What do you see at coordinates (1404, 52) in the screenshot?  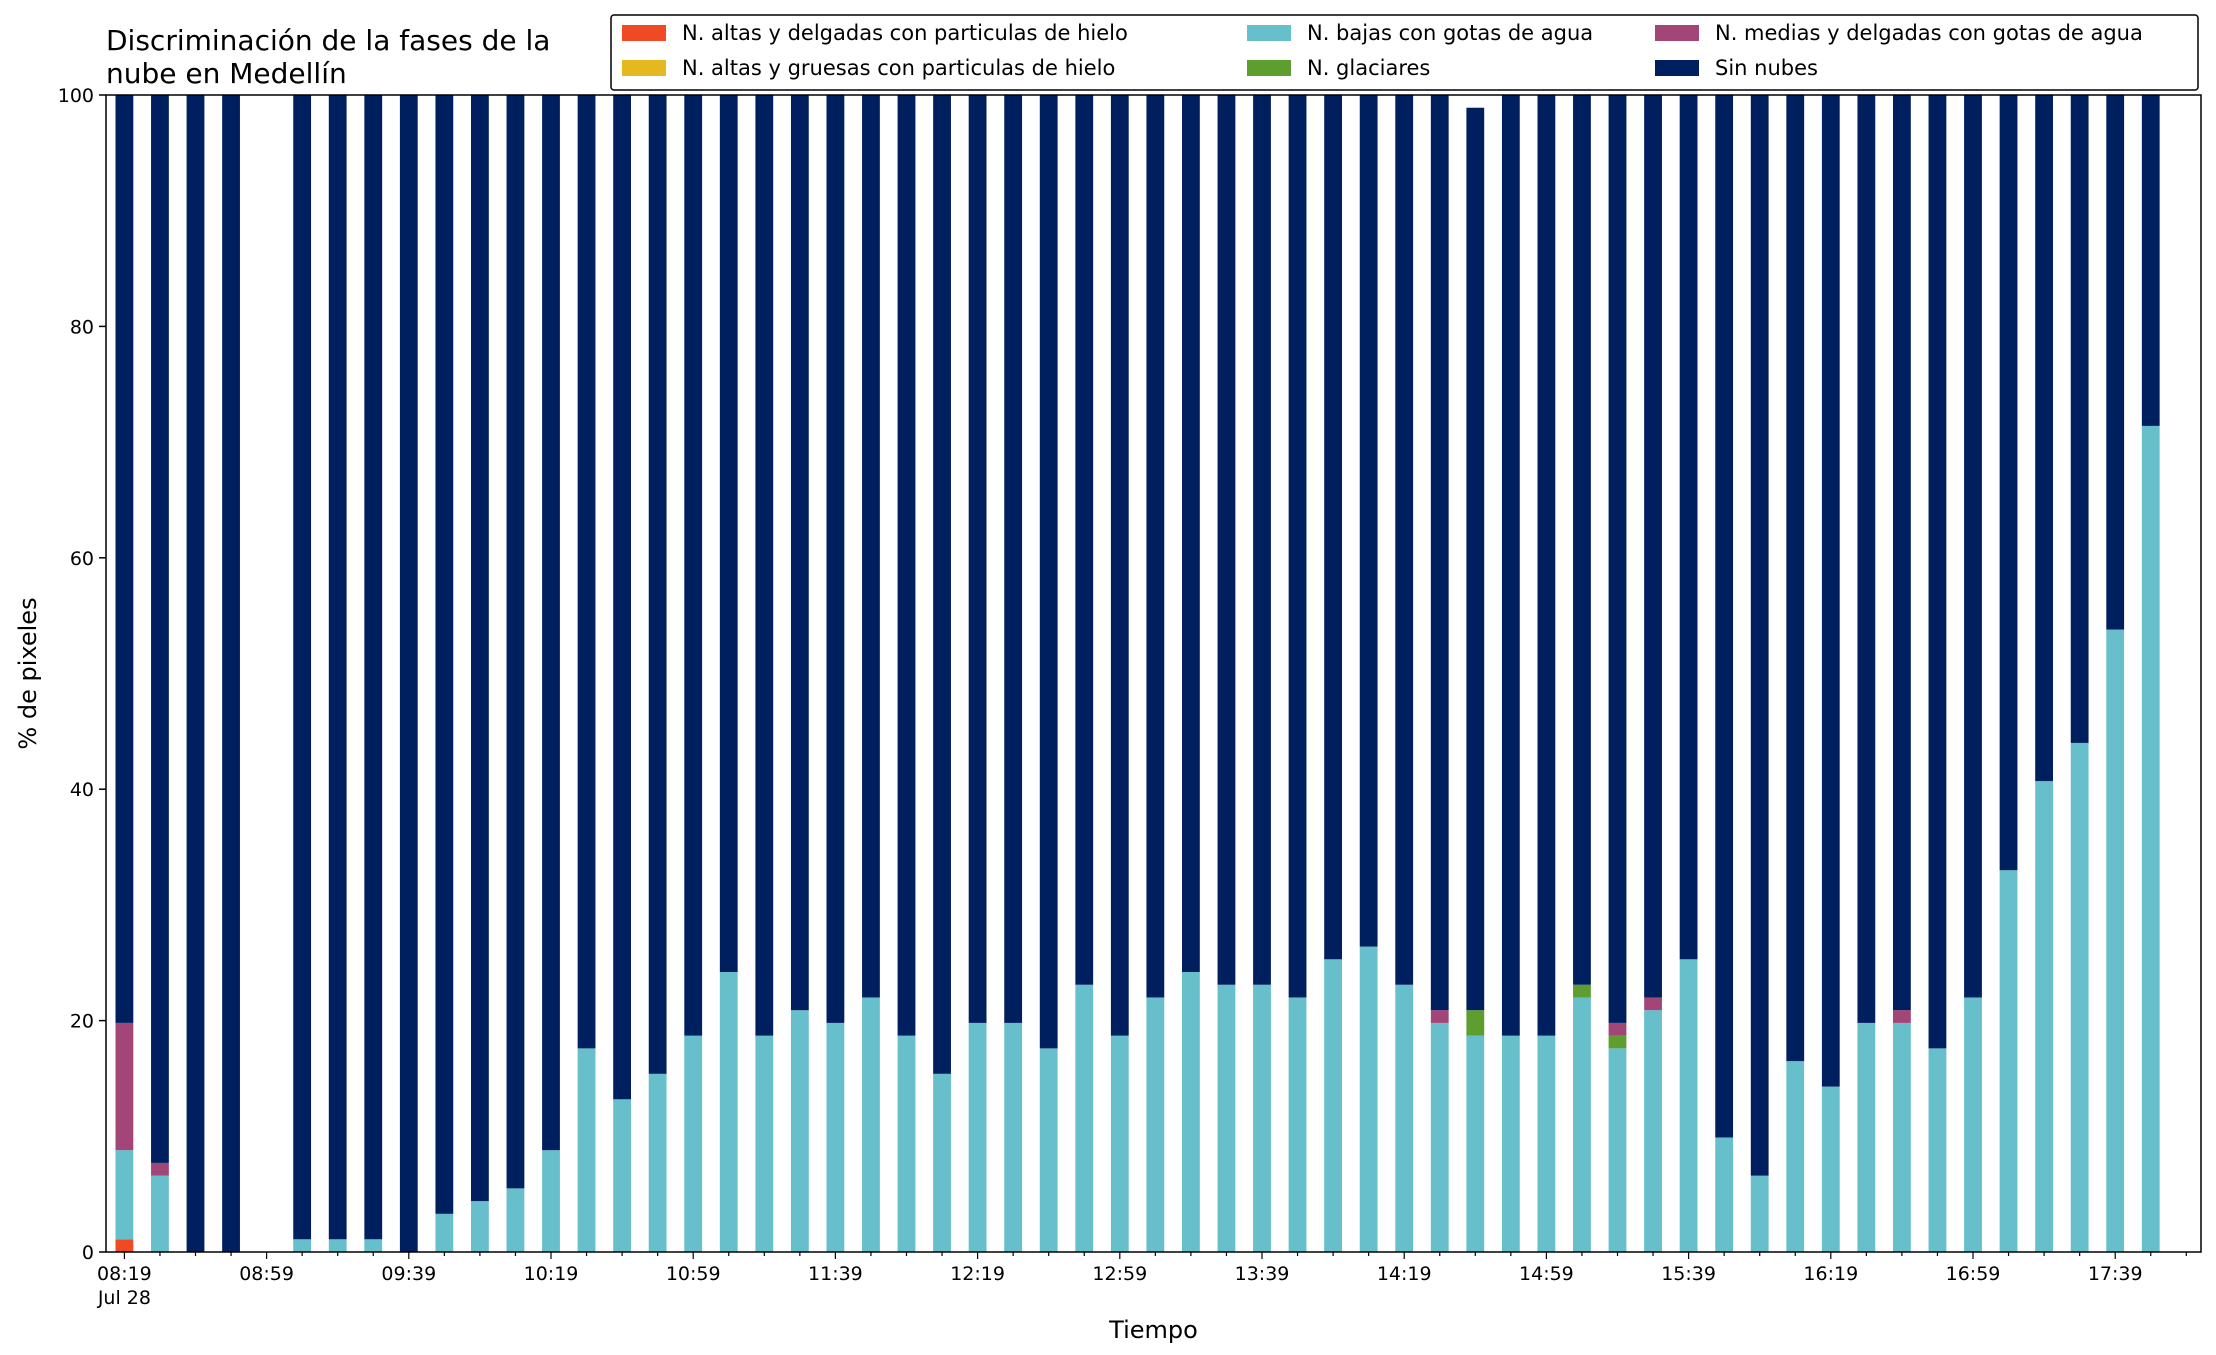 I see `legend-box` at bounding box center [1404, 52].